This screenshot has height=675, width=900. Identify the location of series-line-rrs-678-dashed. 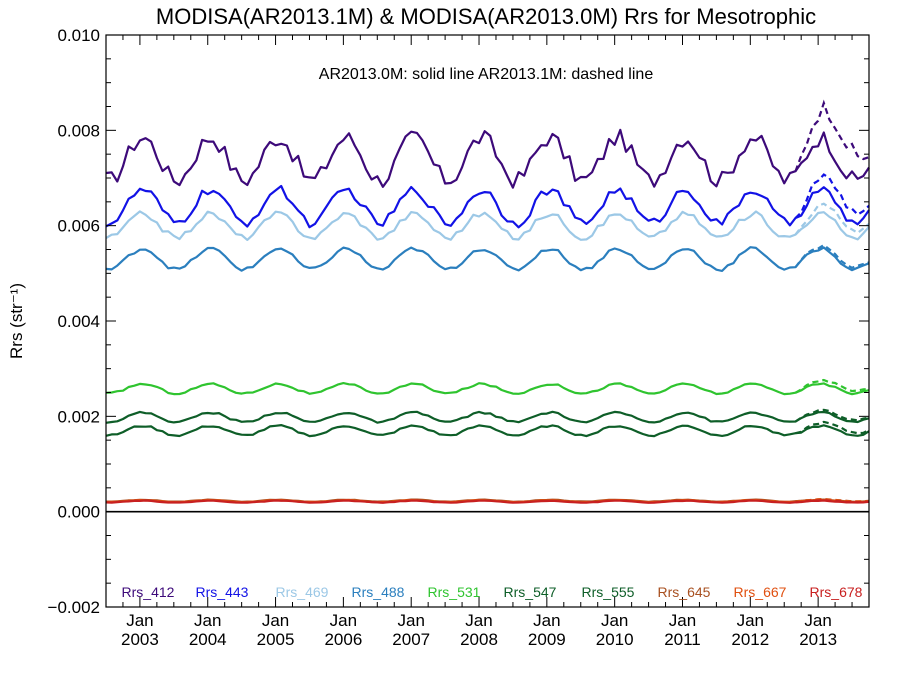
(832, 501).